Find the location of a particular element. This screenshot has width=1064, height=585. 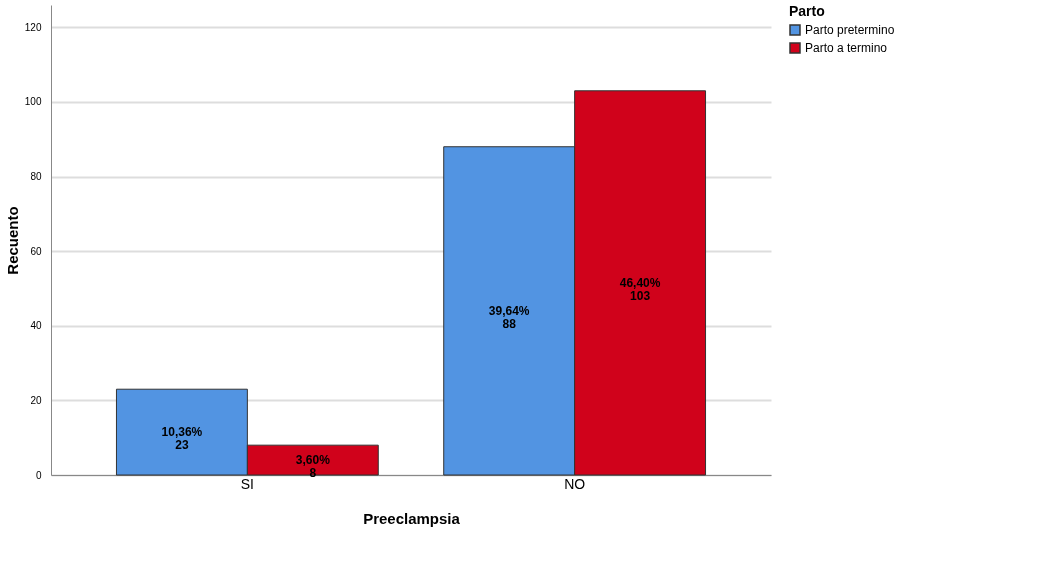

legend-label: Parto pretermino is located at coordinates (850, 30).